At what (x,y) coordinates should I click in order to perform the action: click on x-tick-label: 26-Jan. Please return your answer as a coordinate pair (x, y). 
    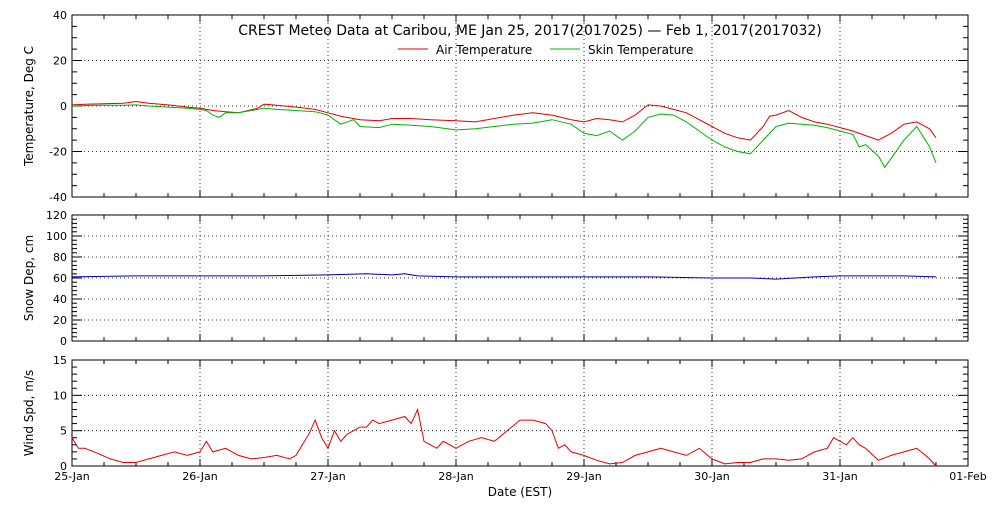
    Looking at the image, I should click on (200, 476).